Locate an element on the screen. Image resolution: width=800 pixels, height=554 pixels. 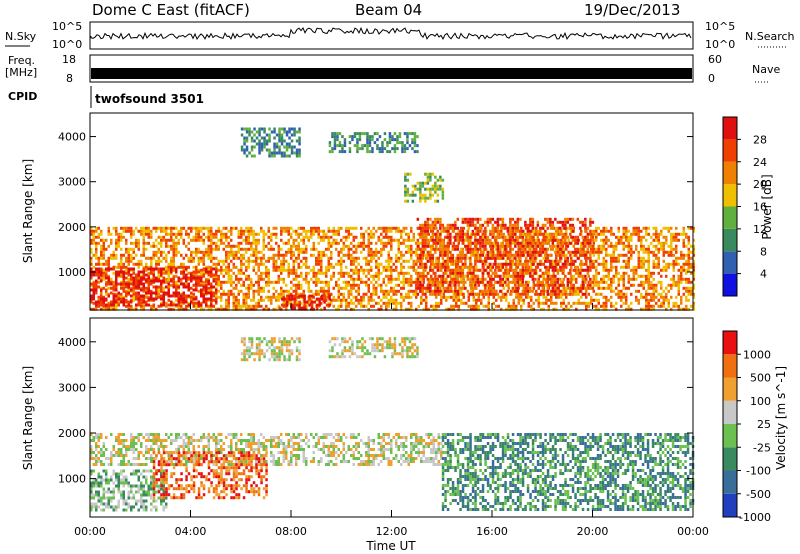
station-title: Dome C East (fitACF) is located at coordinates (171, 10).